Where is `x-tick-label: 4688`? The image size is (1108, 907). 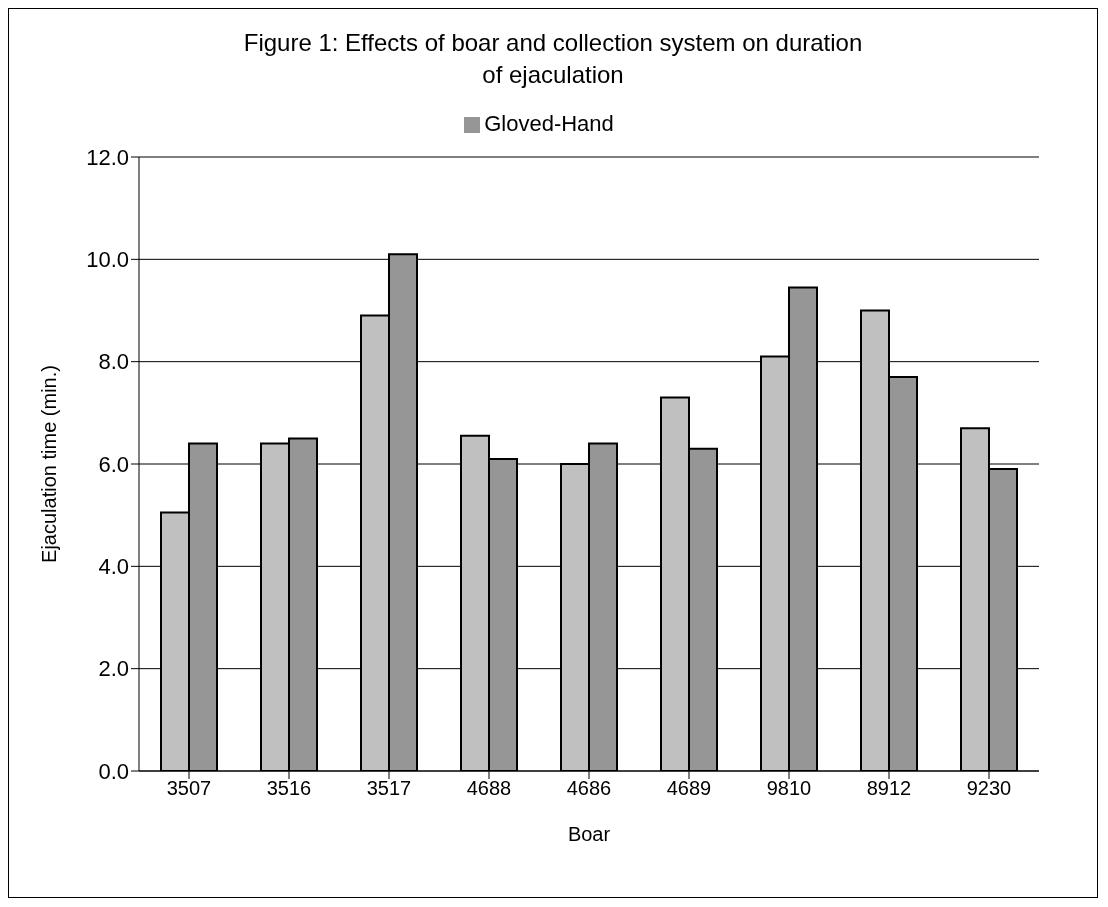
x-tick-label: 4688 is located at coordinates (489, 788).